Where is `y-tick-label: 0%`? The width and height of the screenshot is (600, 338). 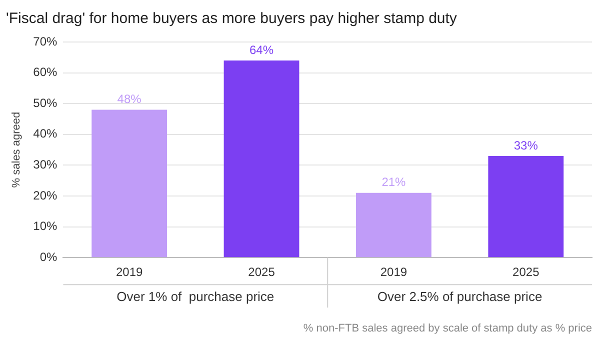 y-tick-label: 0% is located at coordinates (49, 257).